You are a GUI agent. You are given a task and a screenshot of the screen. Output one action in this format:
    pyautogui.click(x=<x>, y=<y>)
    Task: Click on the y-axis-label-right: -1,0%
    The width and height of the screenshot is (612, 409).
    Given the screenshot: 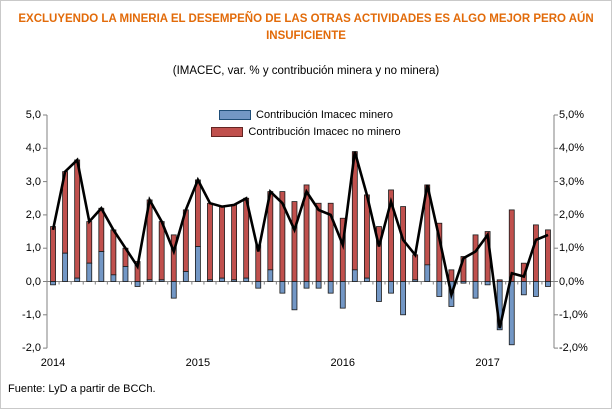 What is the action you would take?
    pyautogui.click(x=573, y=314)
    